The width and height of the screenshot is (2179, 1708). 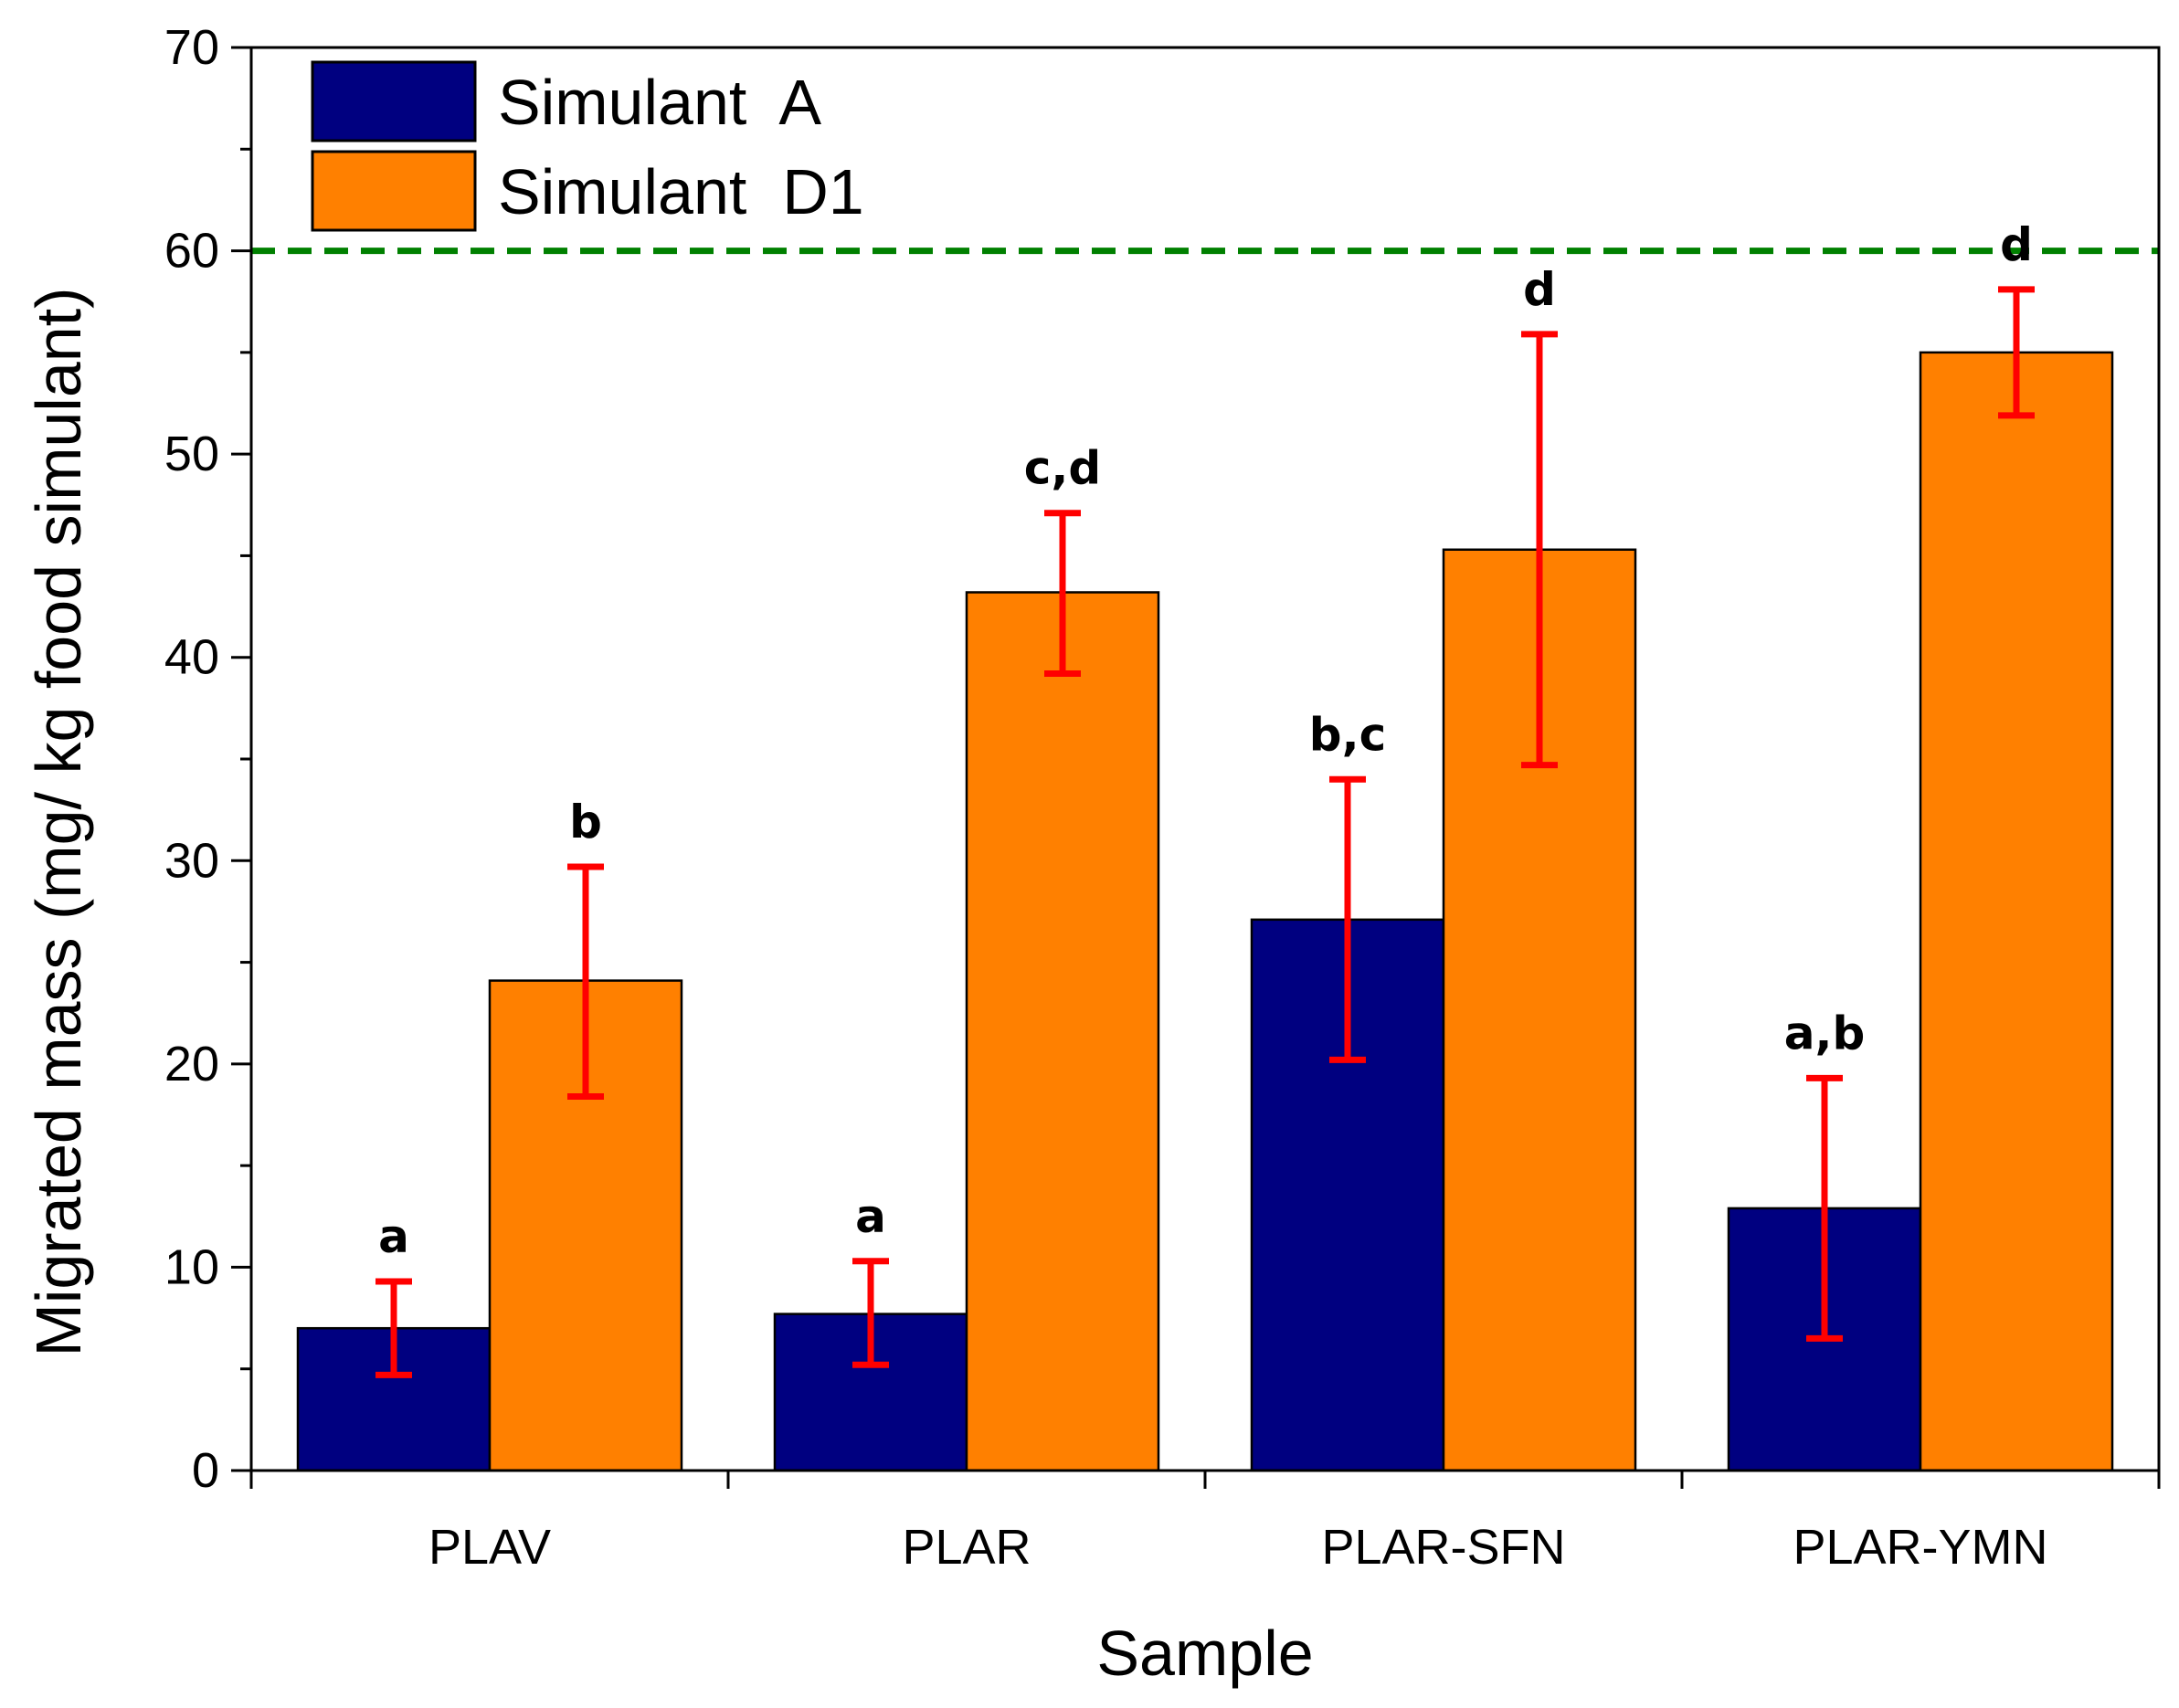 I want to click on significance-label-simulant-d1-plar: c,d, so click(x=1062, y=468).